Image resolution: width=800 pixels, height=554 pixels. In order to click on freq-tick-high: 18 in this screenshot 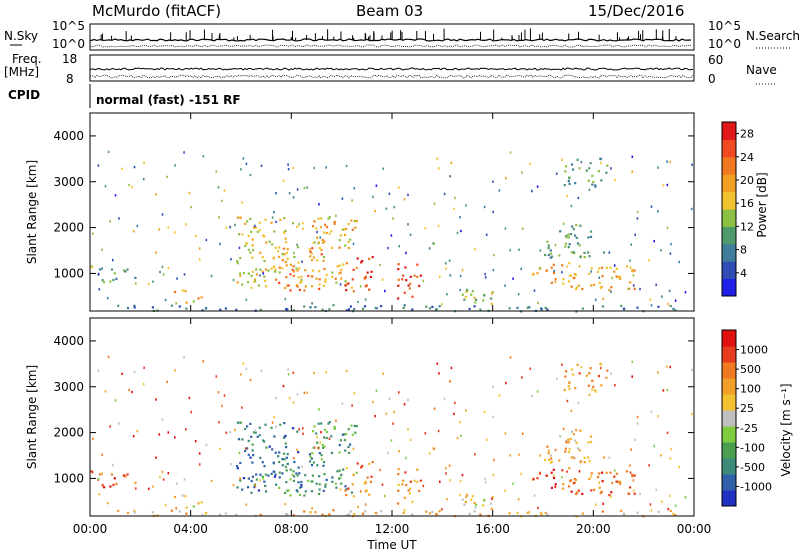, I will do `click(69, 59)`.